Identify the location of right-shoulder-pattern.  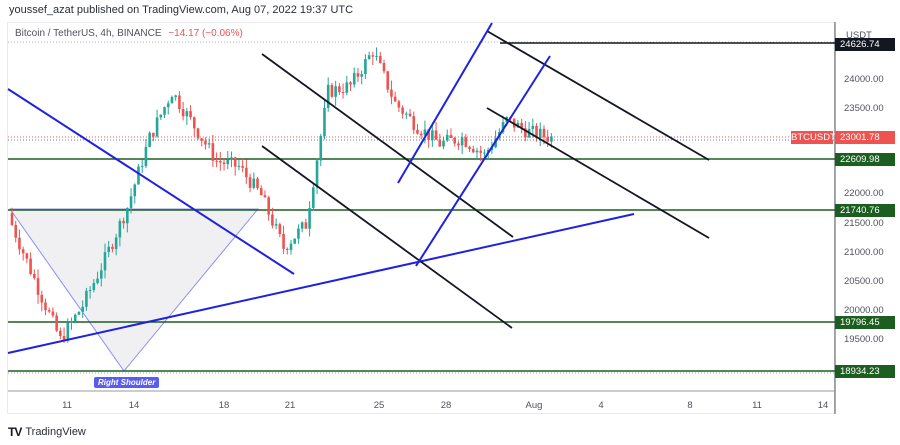
(134, 290).